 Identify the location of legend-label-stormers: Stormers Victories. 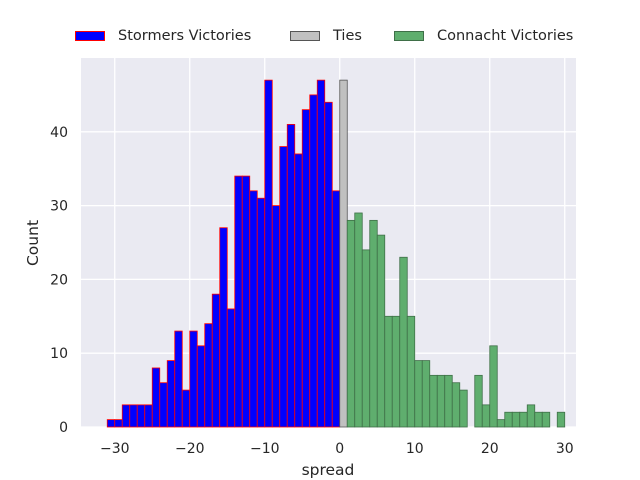
(185, 36).